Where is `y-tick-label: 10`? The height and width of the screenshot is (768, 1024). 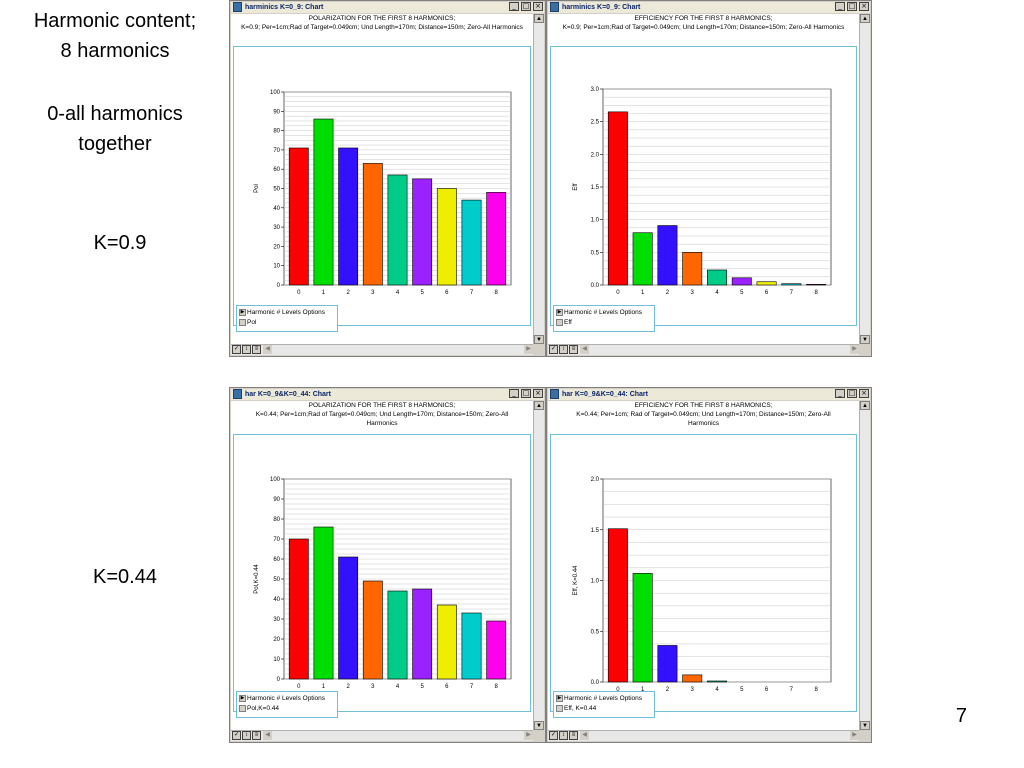 y-tick-label: 10 is located at coordinates (276, 267).